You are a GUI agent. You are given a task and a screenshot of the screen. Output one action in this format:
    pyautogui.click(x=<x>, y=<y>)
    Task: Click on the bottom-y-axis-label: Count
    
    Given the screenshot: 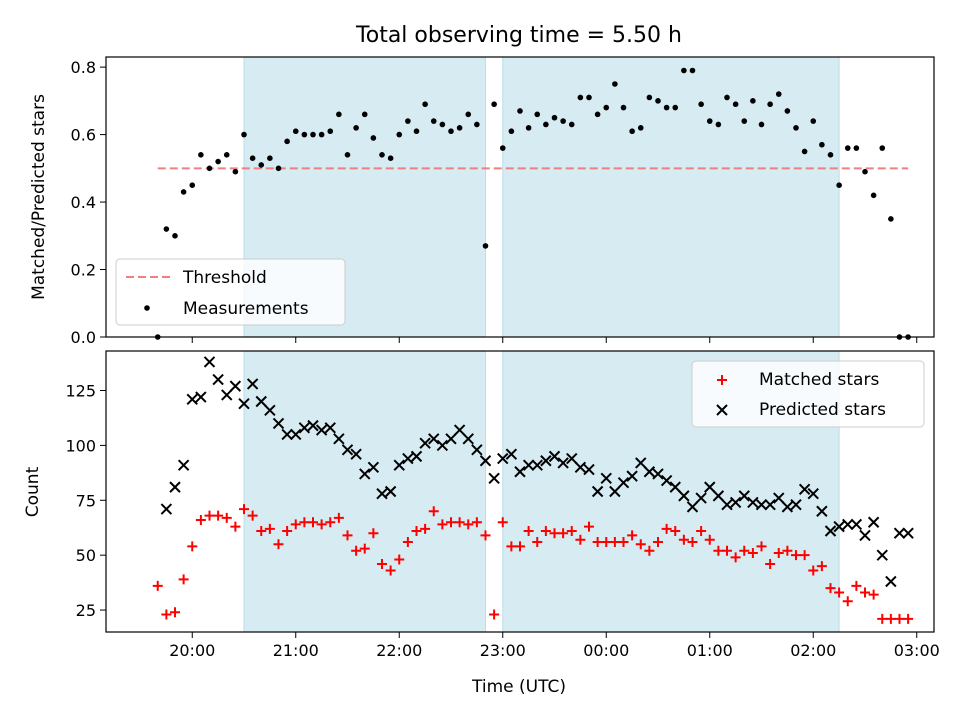 What is the action you would take?
    pyautogui.click(x=33, y=491)
    